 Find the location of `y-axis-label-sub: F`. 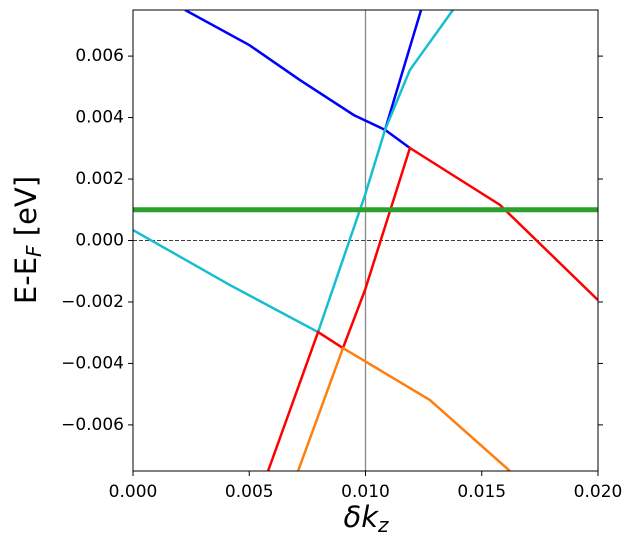

y-axis-label-sub: F is located at coordinates (34, 251).